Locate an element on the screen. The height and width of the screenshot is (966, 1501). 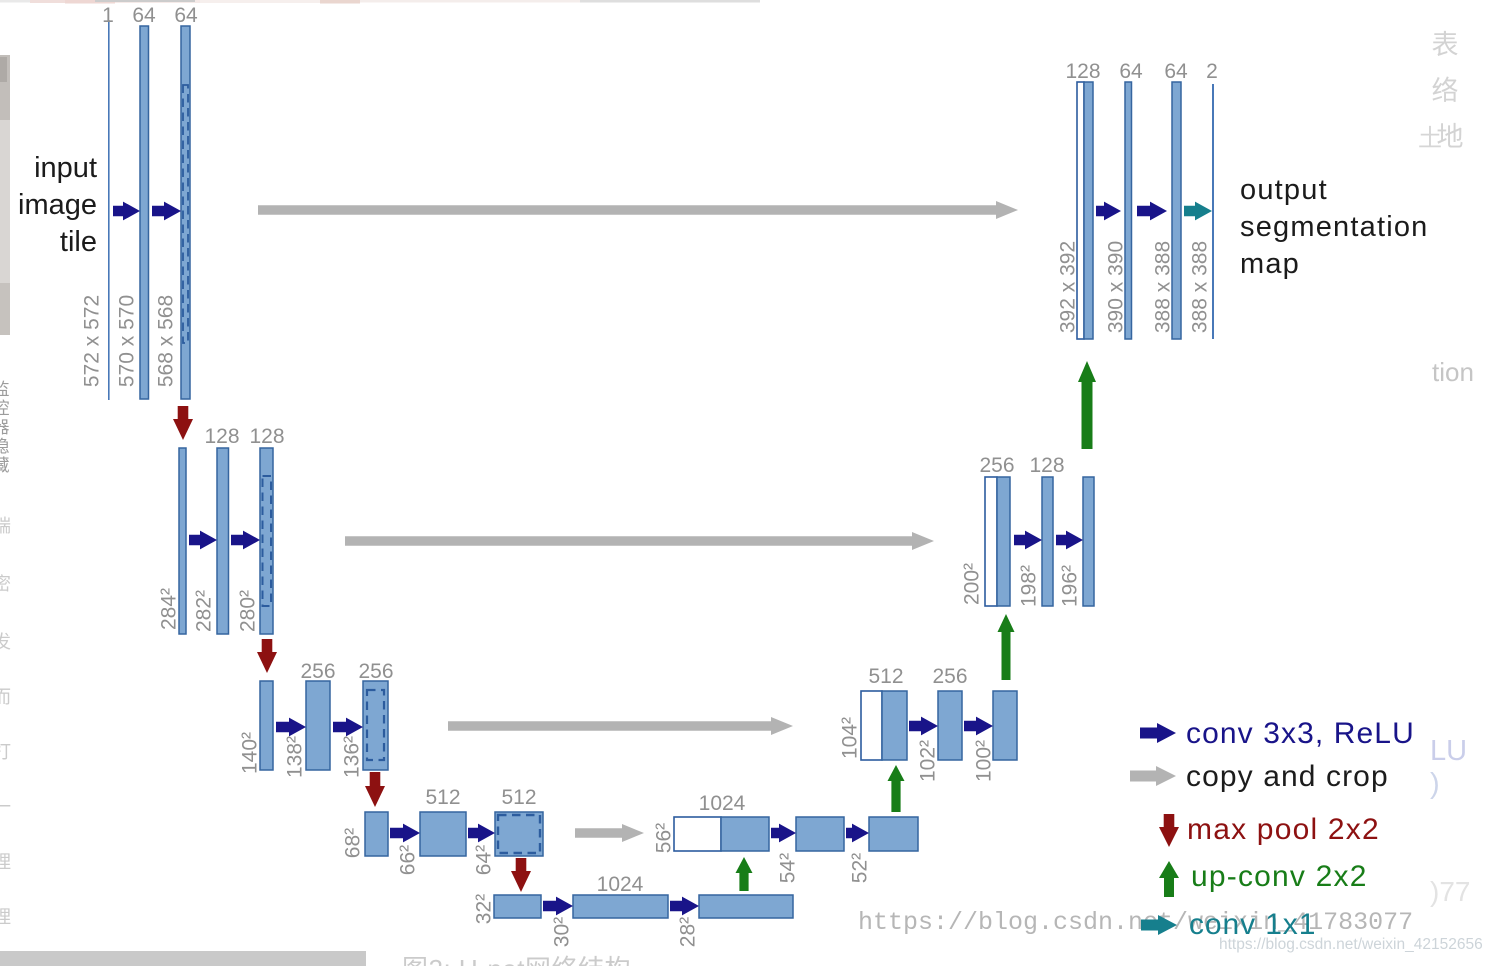
svg-text: 196² is located at coordinates (1070, 586).